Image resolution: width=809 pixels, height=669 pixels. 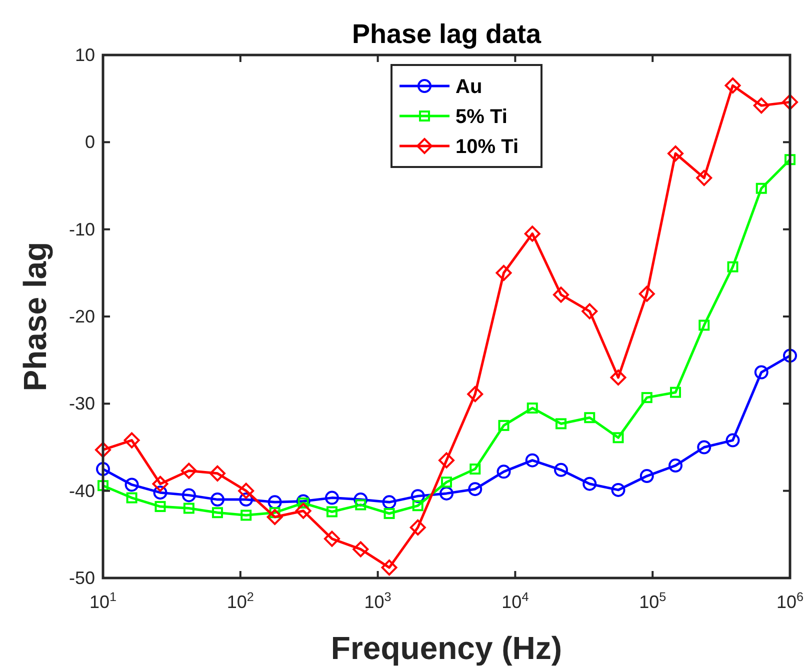 What do you see at coordinates (81, 316) in the screenshot?
I see `y-tick-label: -20` at bounding box center [81, 316].